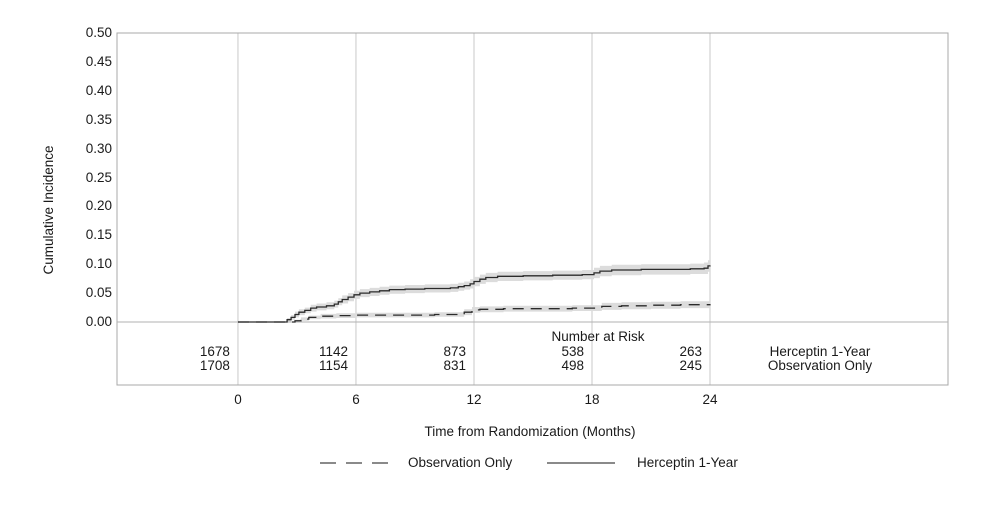  What do you see at coordinates (690, 365) in the screenshot?
I see `risk-count-cell: 245` at bounding box center [690, 365].